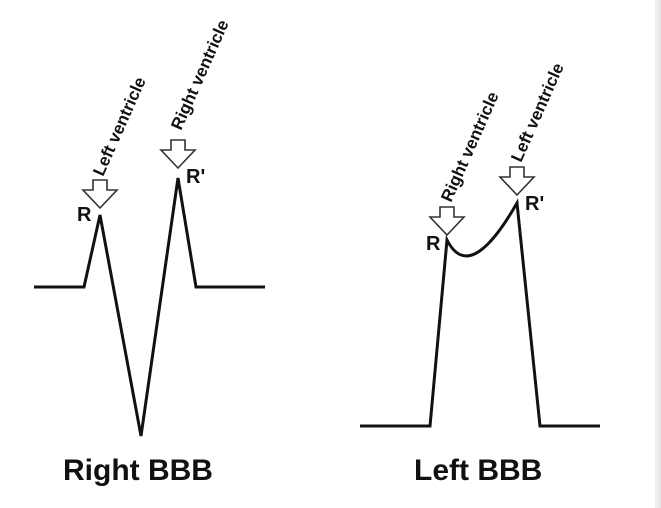 The width and height of the screenshot is (661, 508). What do you see at coordinates (199, 75) in the screenshot?
I see `right-bbb-right-ventricle-label: Right ventricle` at bounding box center [199, 75].